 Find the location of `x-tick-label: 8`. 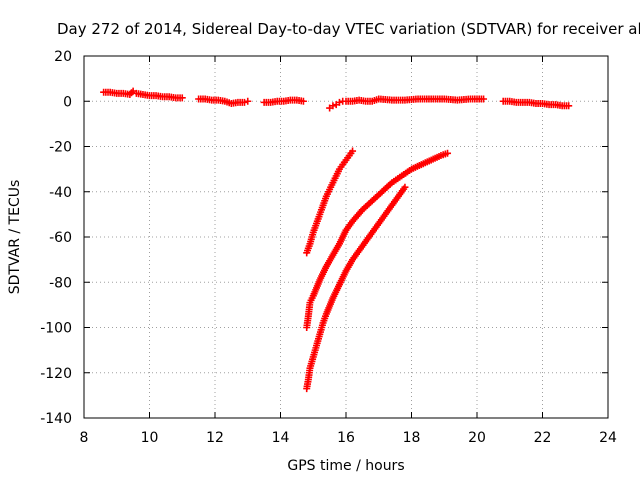

x-tick-label: 8 is located at coordinates (84, 438).